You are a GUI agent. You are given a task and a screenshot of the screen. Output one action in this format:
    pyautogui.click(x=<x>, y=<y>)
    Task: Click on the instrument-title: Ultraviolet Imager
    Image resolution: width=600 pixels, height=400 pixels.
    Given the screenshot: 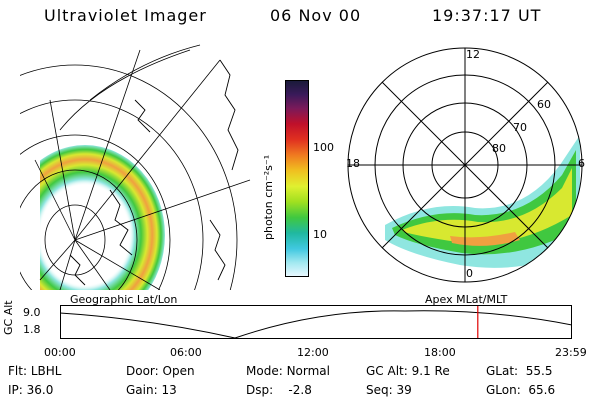 What is the action you would take?
    pyautogui.click(x=125, y=15)
    